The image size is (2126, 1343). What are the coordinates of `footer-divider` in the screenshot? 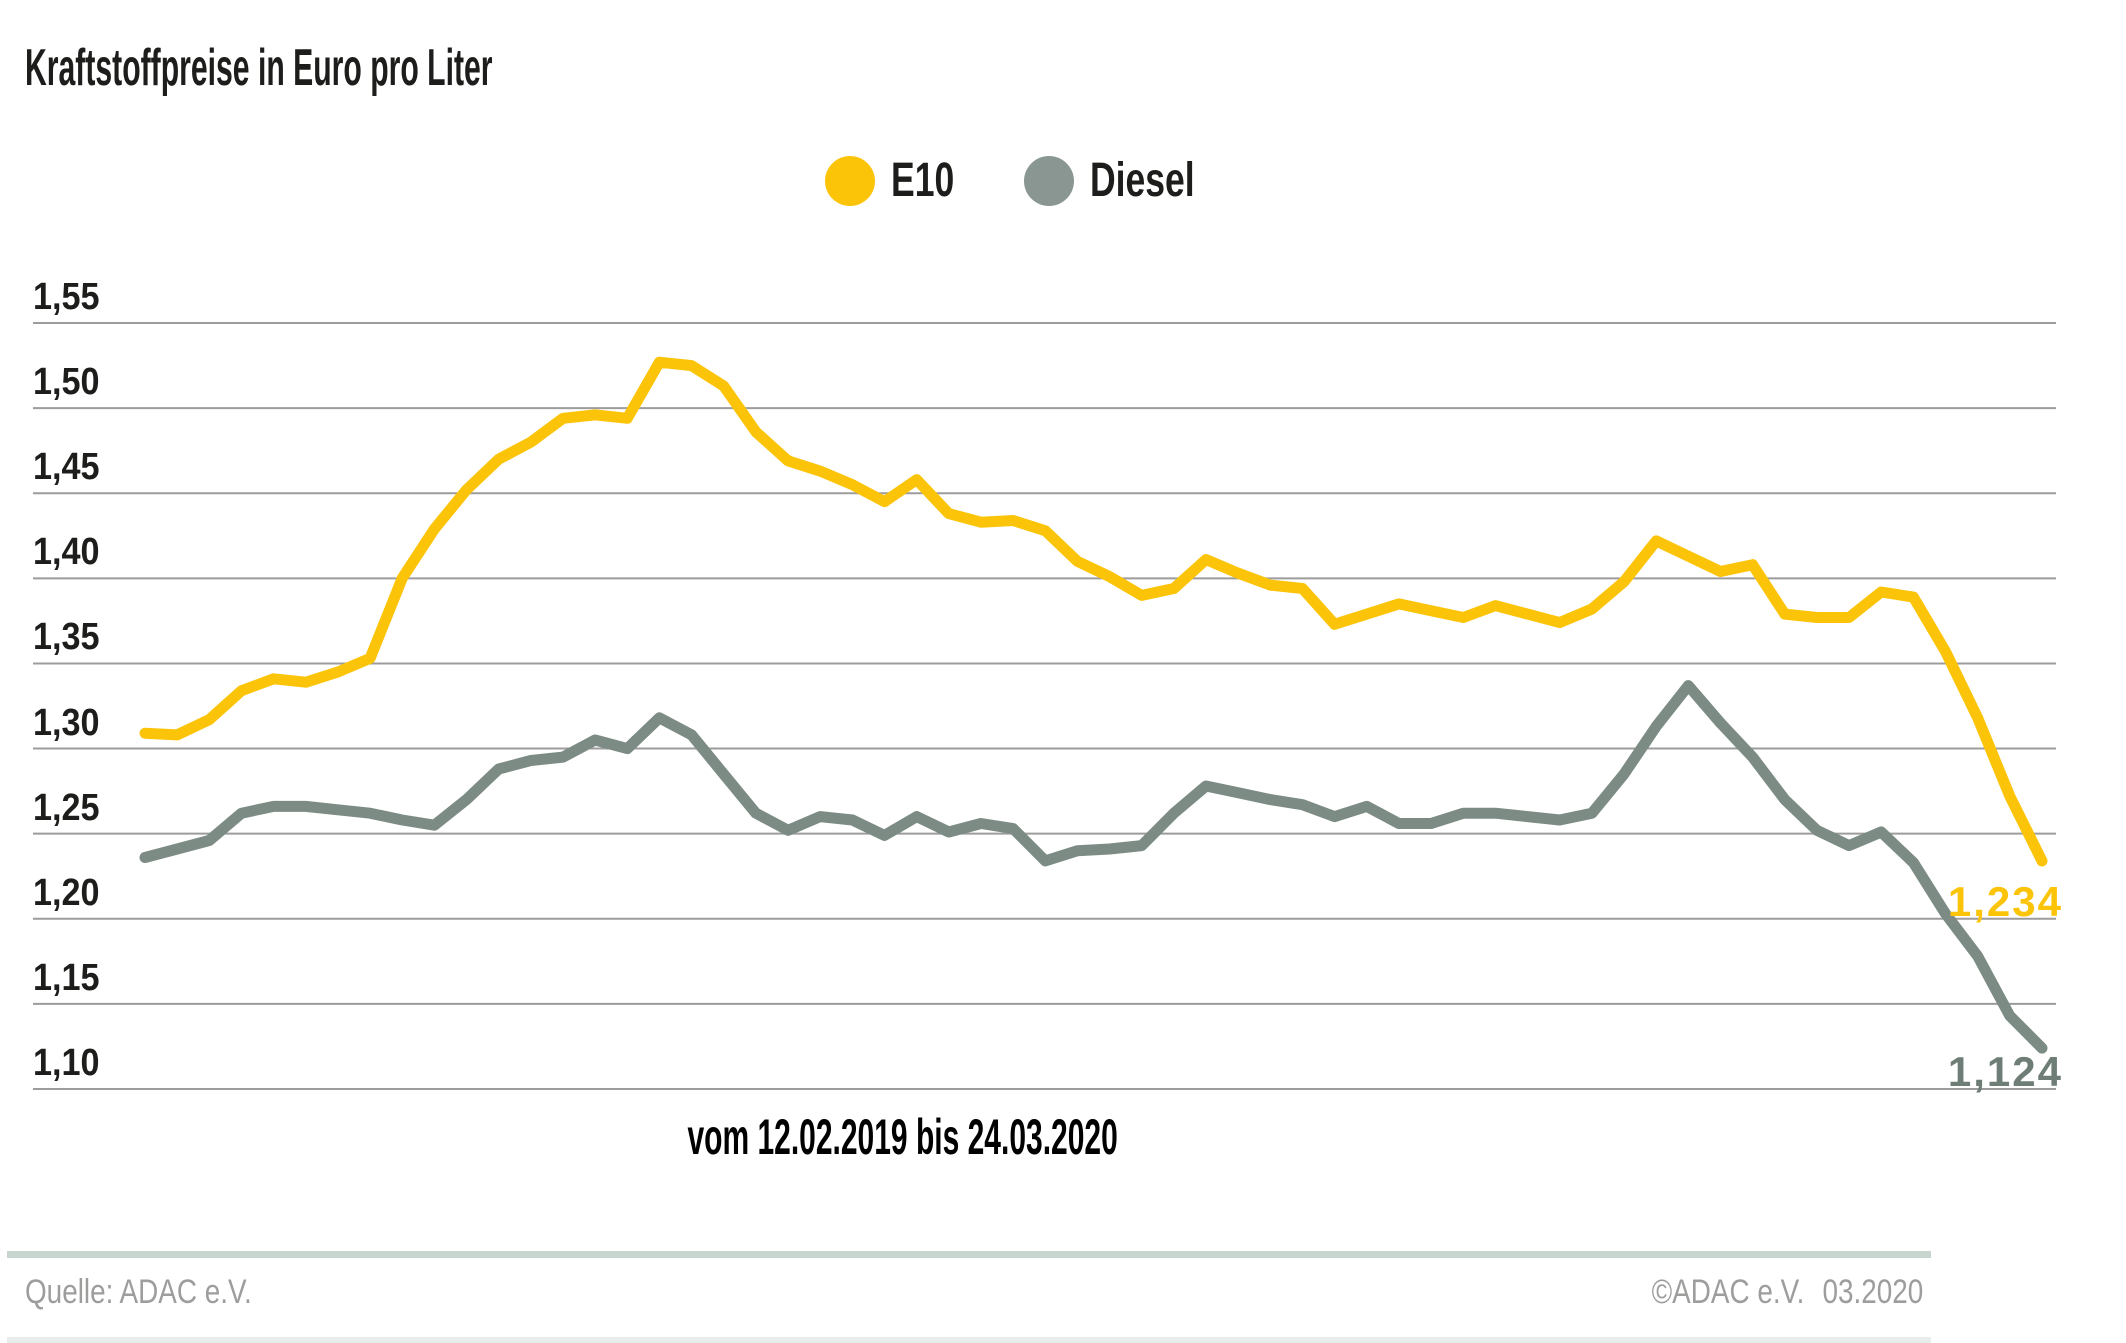 It's located at (969, 1254).